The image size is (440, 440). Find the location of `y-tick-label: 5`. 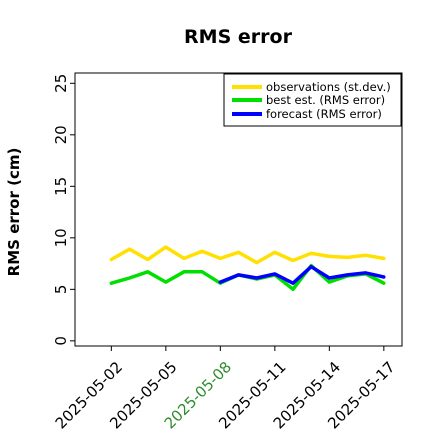

y-tick-label: 5 is located at coordinates (61, 290).